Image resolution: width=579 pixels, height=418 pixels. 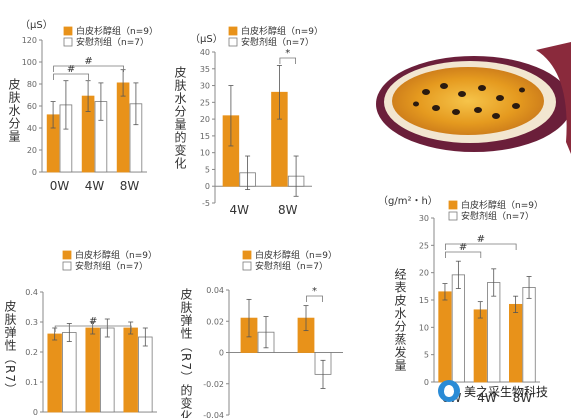 I want to click on y-tick-label: 0.04, so click(x=215, y=290).